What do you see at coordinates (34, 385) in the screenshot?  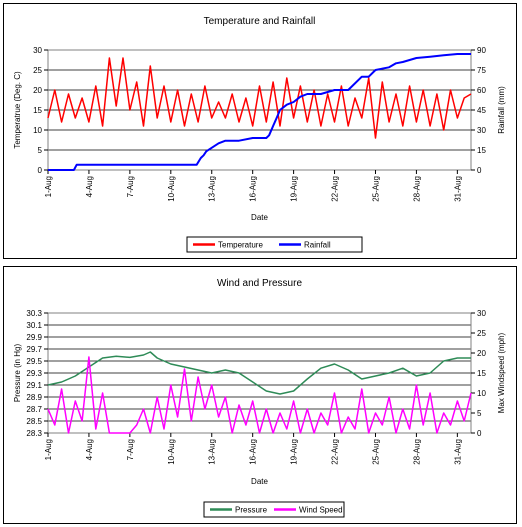 I see `y-tick-label: 29.1` at bounding box center [34, 385].